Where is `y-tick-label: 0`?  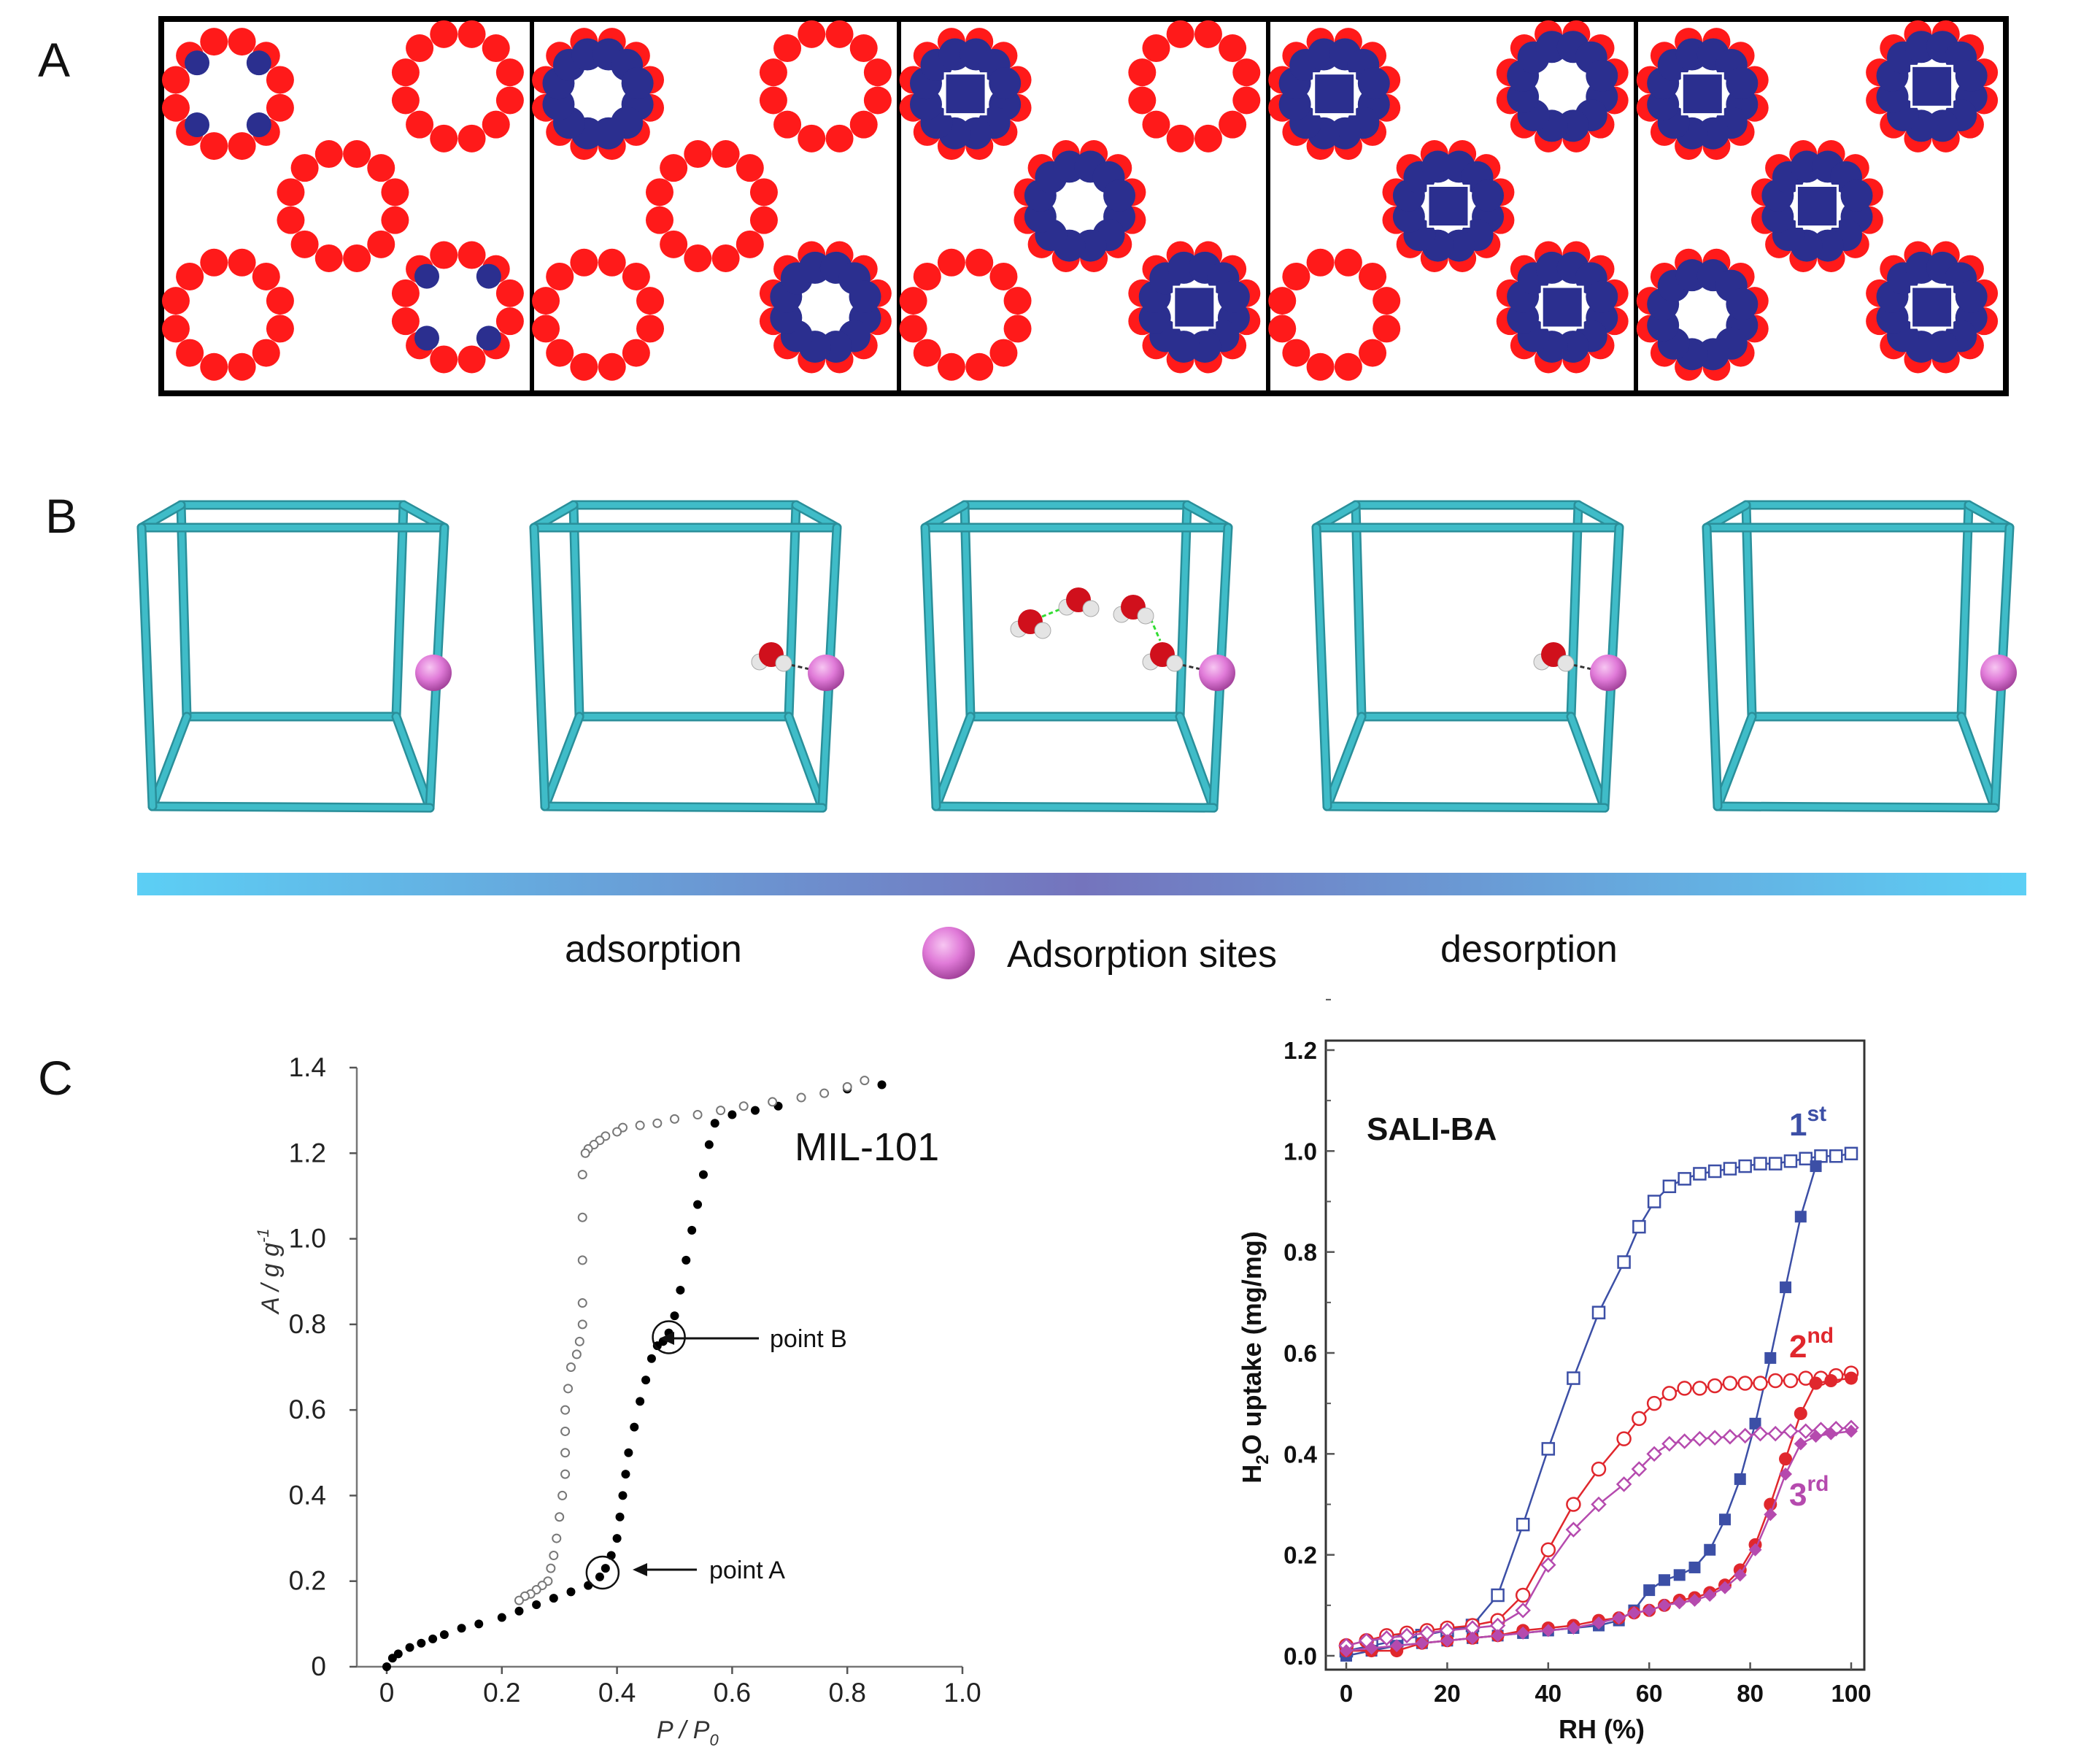 y-tick-label: 0 is located at coordinates (318, 1666).